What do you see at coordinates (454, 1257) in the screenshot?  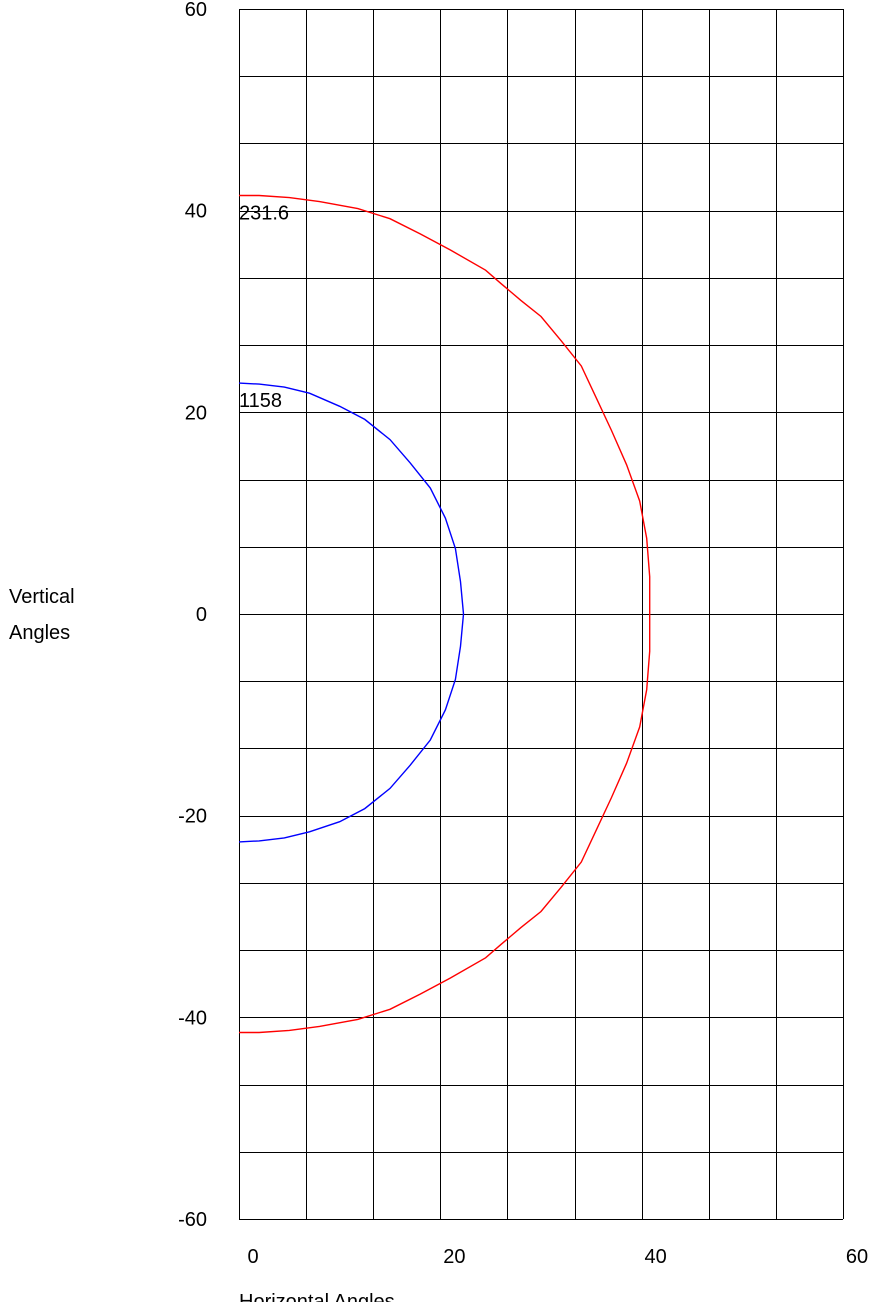 I see `x-tick-label: 20` at bounding box center [454, 1257].